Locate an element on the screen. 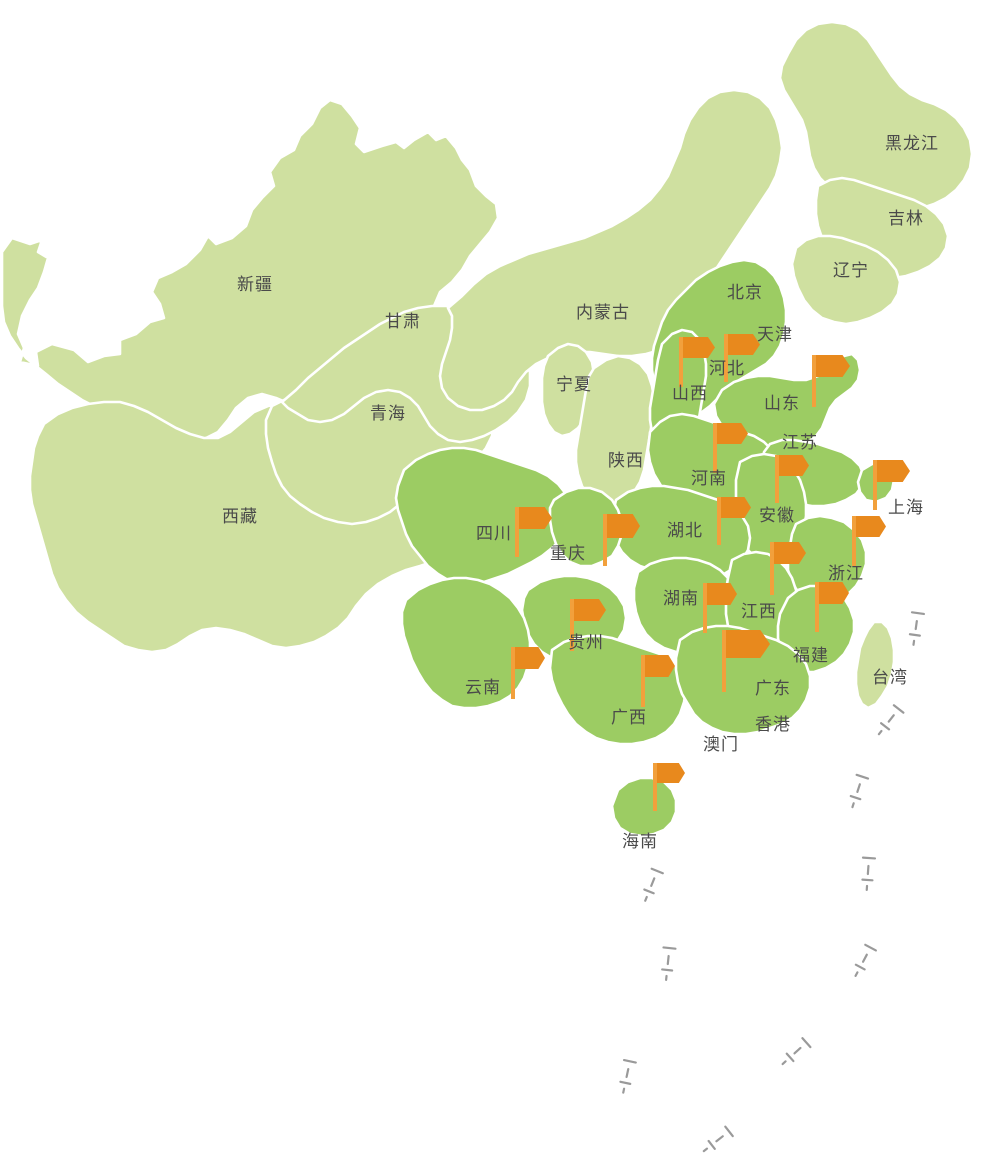  flag-marker-guangxi is located at coordinates (658, 681).